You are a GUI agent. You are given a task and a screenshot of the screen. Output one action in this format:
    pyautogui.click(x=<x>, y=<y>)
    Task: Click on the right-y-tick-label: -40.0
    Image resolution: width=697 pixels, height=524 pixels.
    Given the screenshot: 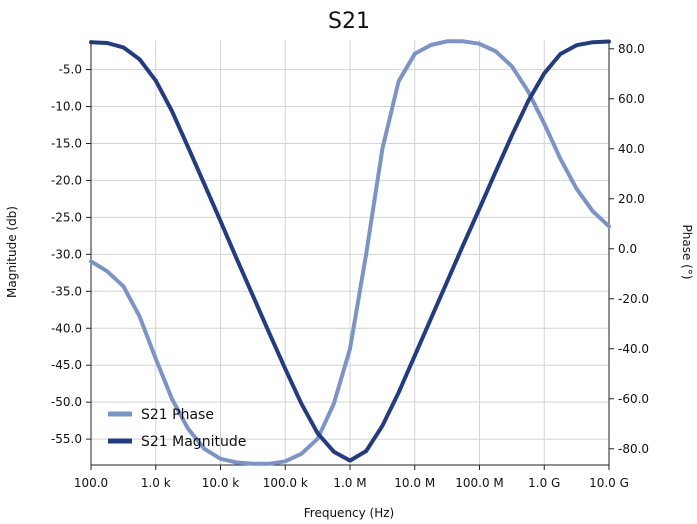 What is the action you would take?
    pyautogui.click(x=633, y=349)
    